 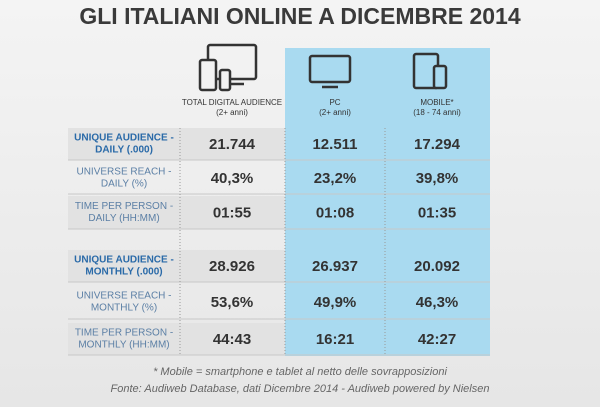 What do you see at coordinates (437, 112) in the screenshot?
I see `column-subheader: (18 - 74 anni)` at bounding box center [437, 112].